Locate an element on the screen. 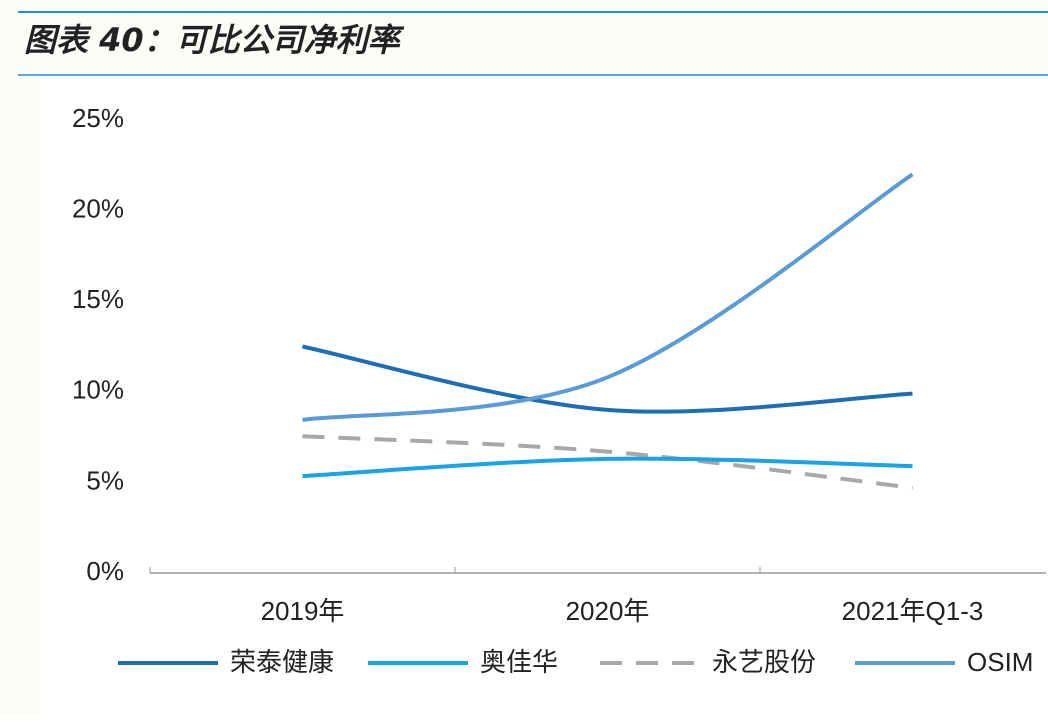 The image size is (1048, 723). x-tick-label: 2019年 is located at coordinates (303, 611).